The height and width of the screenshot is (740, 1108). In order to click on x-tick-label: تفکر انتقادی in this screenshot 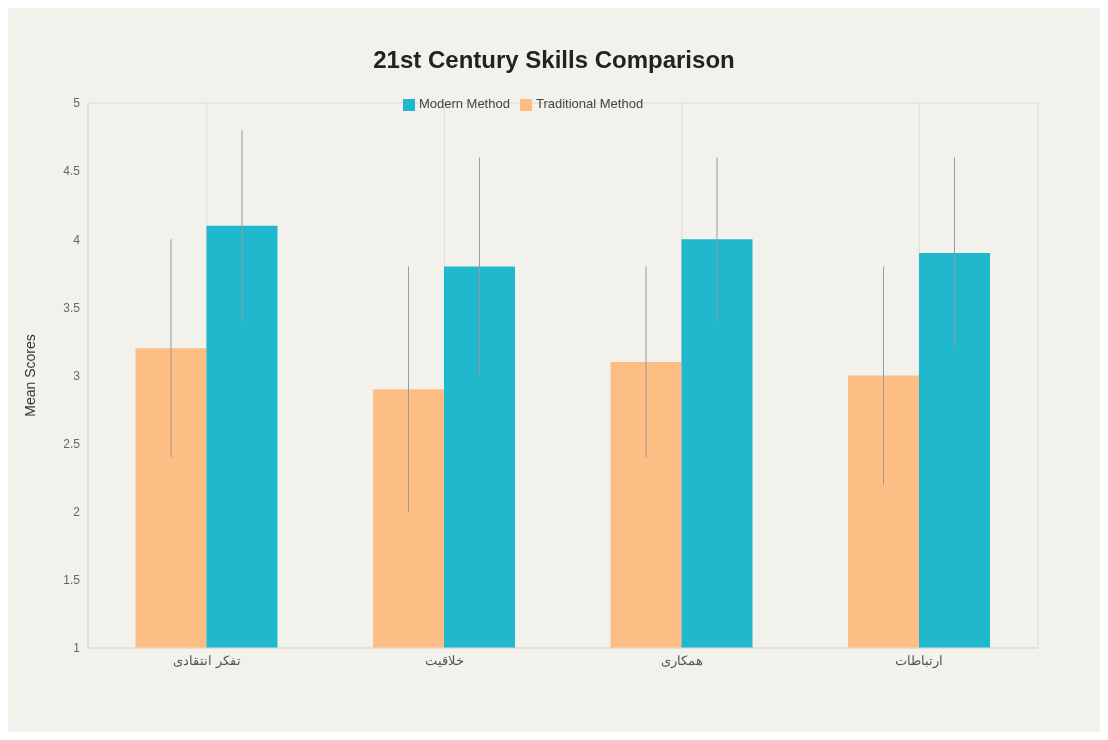, I will do `click(206, 661)`.